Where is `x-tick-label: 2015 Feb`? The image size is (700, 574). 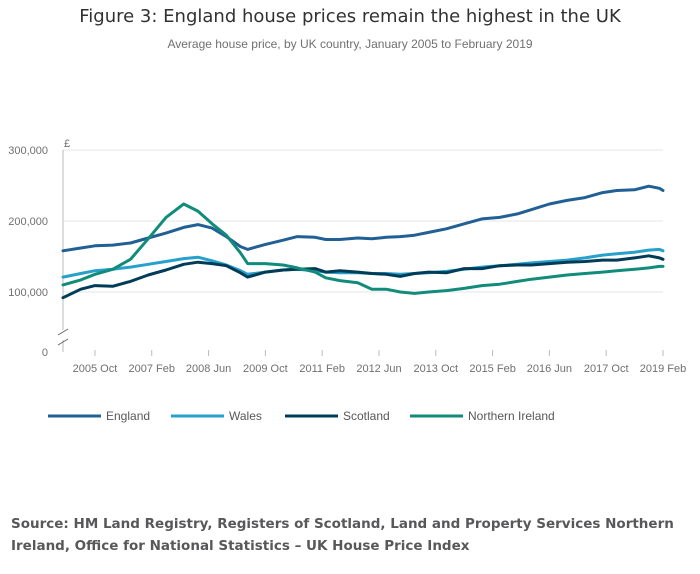 x-tick-label: 2015 Feb is located at coordinates (492, 369).